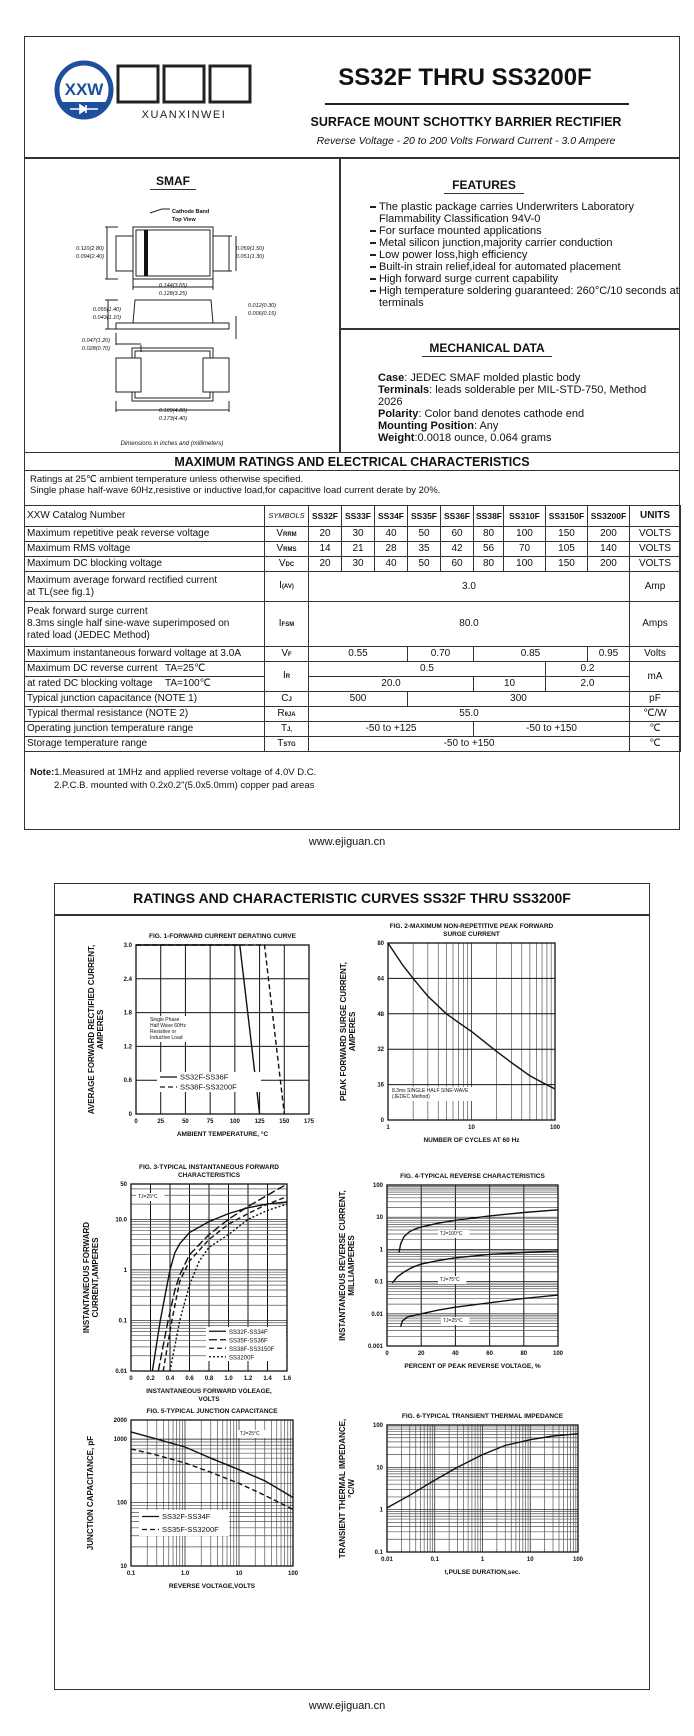 The width and height of the screenshot is (694, 1736). Describe the element at coordinates (208, 1087) in the screenshot. I see `legend-label: SS38F-SS3200F` at that location.